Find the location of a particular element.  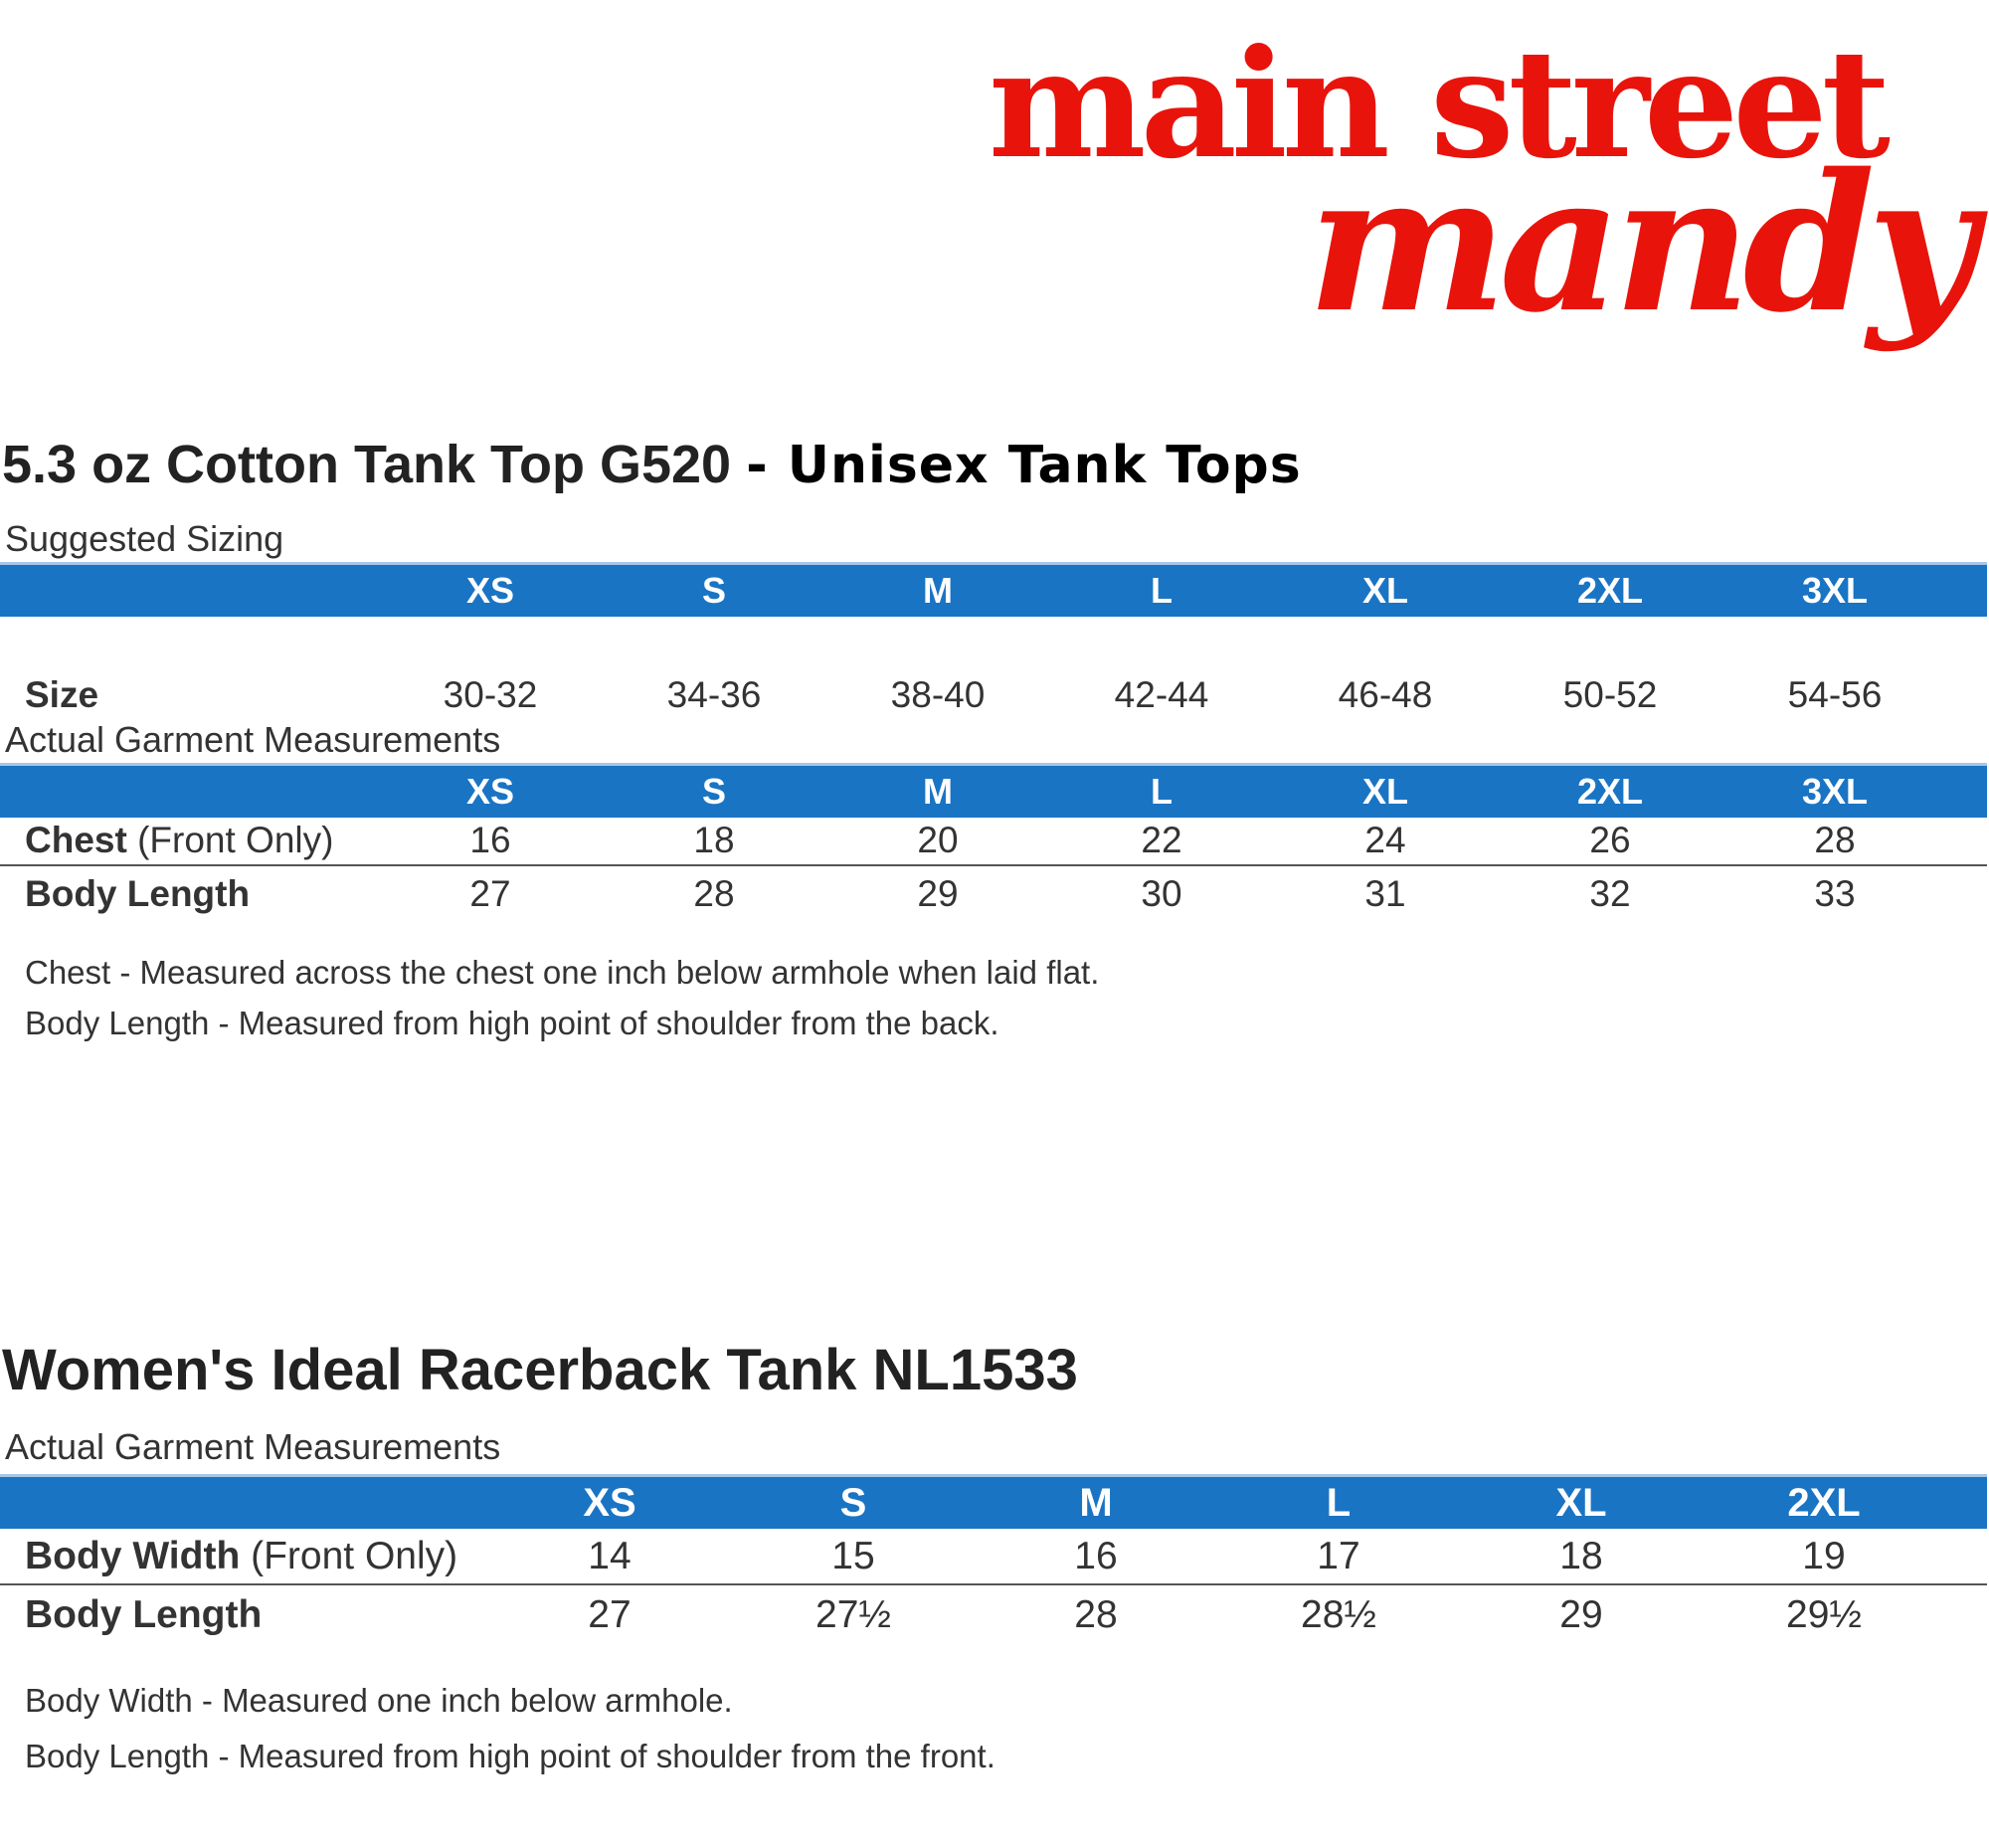

table-cell: 34-36 is located at coordinates (714, 694).